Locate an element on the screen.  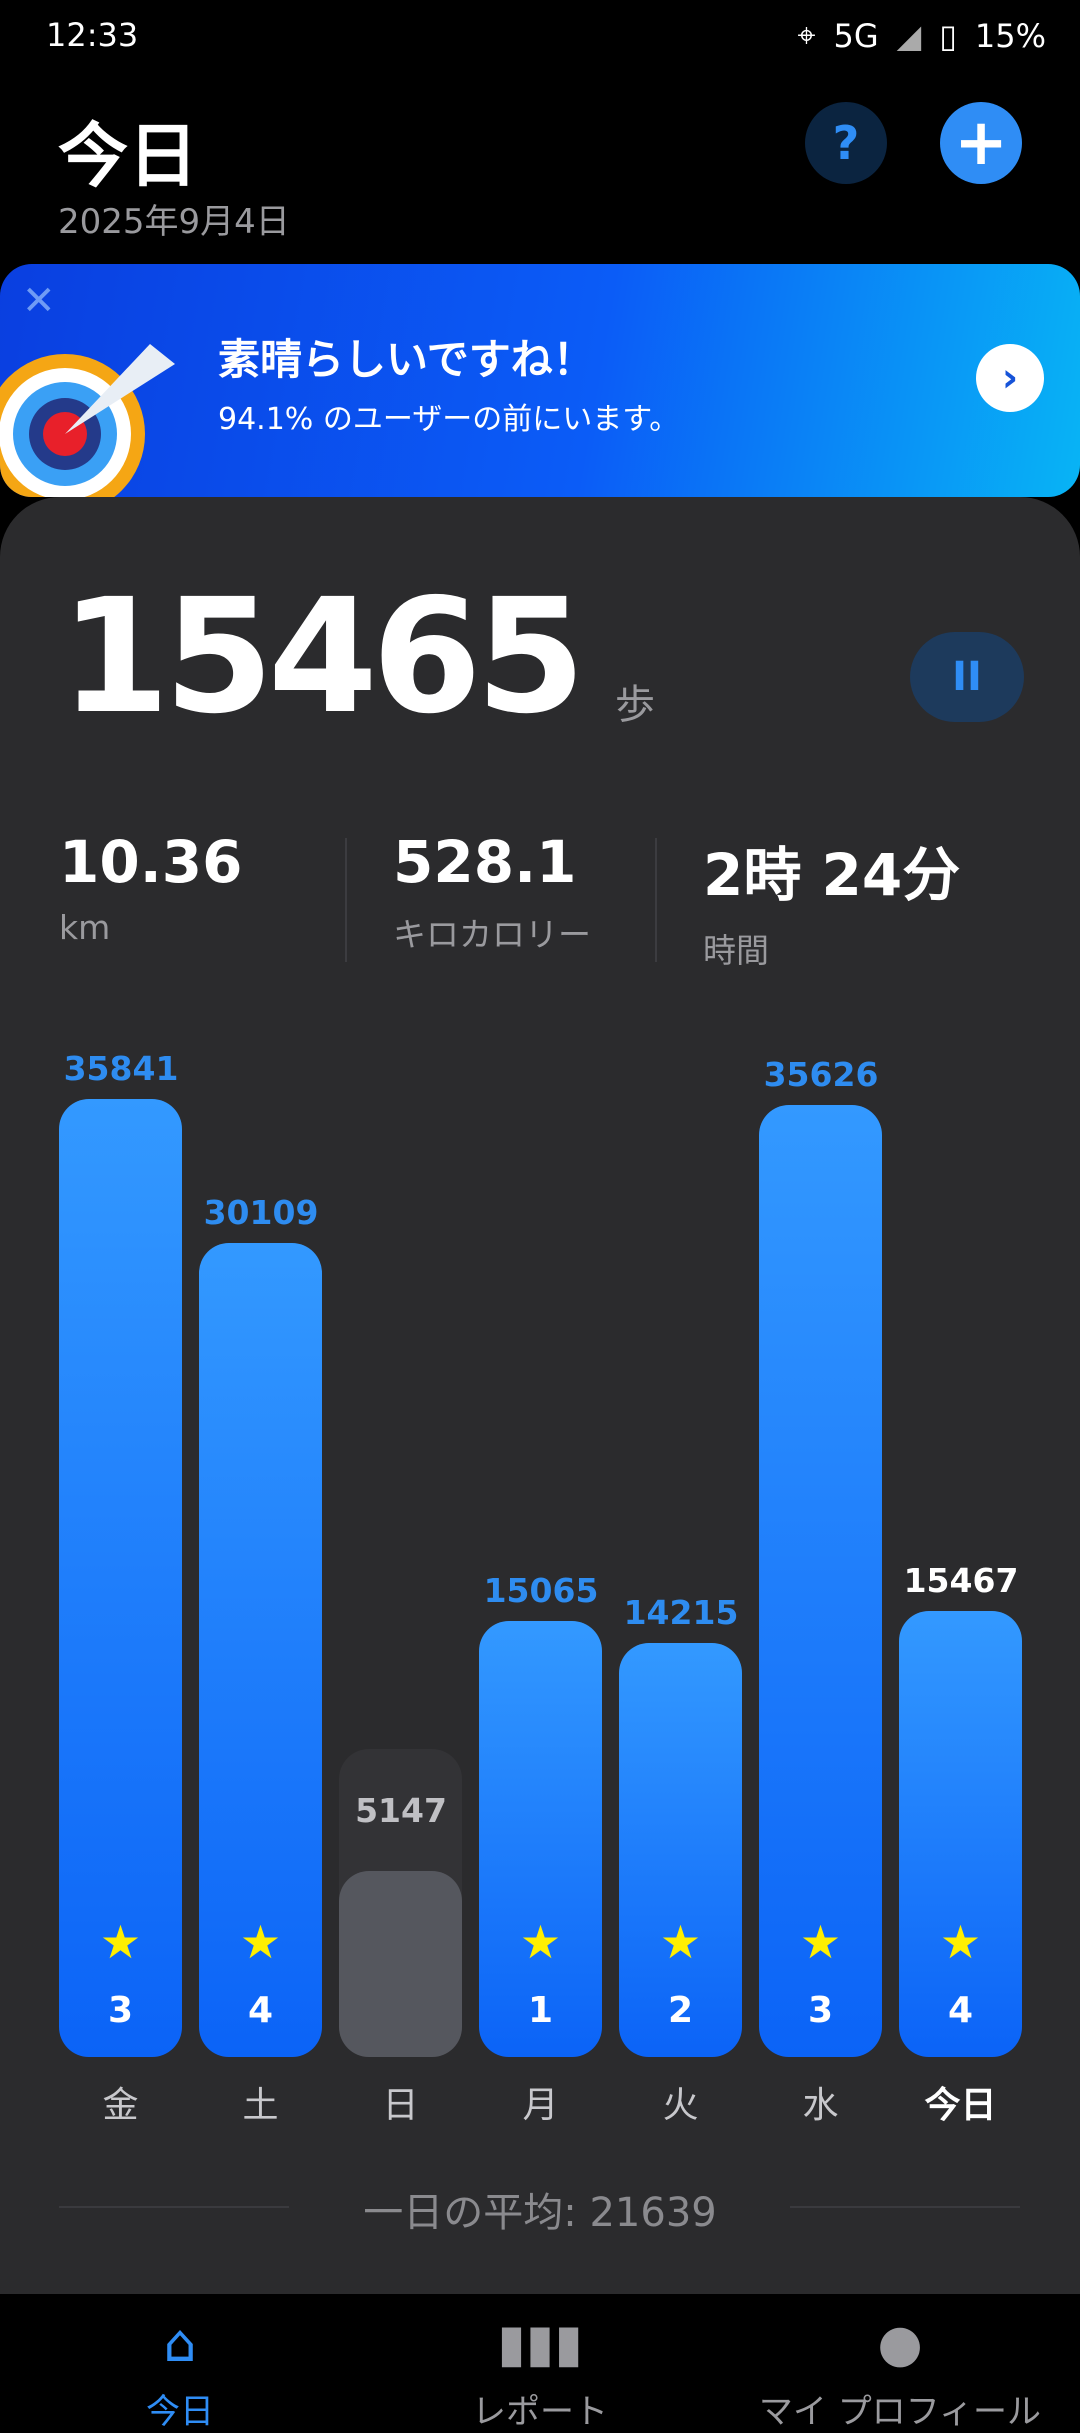
step-count: 15465 is located at coordinates (323, 657).